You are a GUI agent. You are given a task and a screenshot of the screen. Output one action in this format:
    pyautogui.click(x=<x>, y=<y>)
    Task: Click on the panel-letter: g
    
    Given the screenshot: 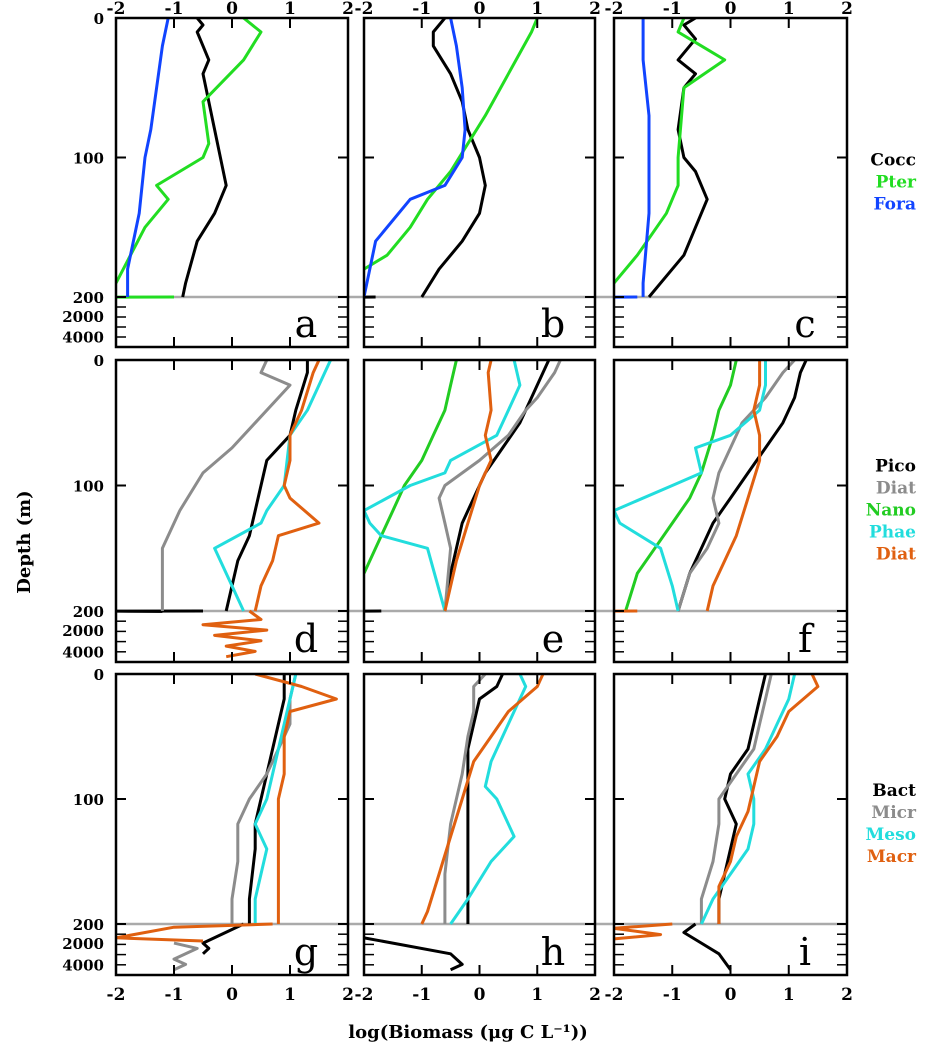 What is the action you would take?
    pyautogui.click(x=306, y=952)
    